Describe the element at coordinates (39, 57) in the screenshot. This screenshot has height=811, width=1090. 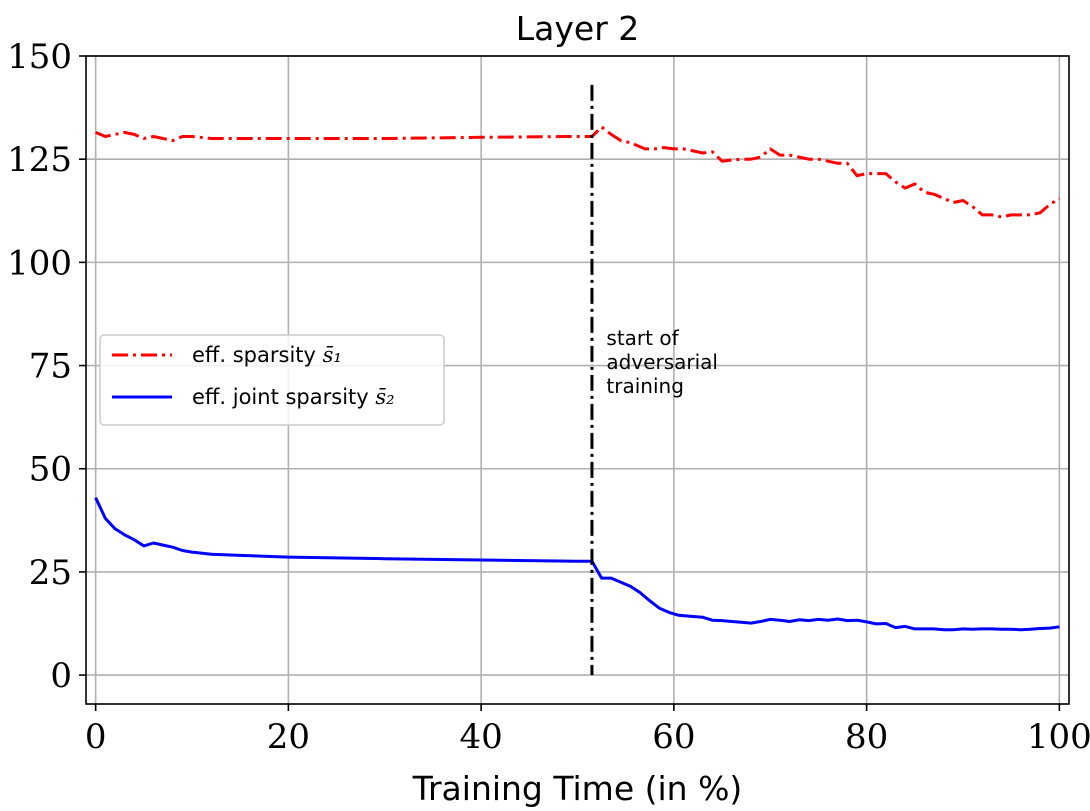
I see `y-tick-label: 150` at that location.